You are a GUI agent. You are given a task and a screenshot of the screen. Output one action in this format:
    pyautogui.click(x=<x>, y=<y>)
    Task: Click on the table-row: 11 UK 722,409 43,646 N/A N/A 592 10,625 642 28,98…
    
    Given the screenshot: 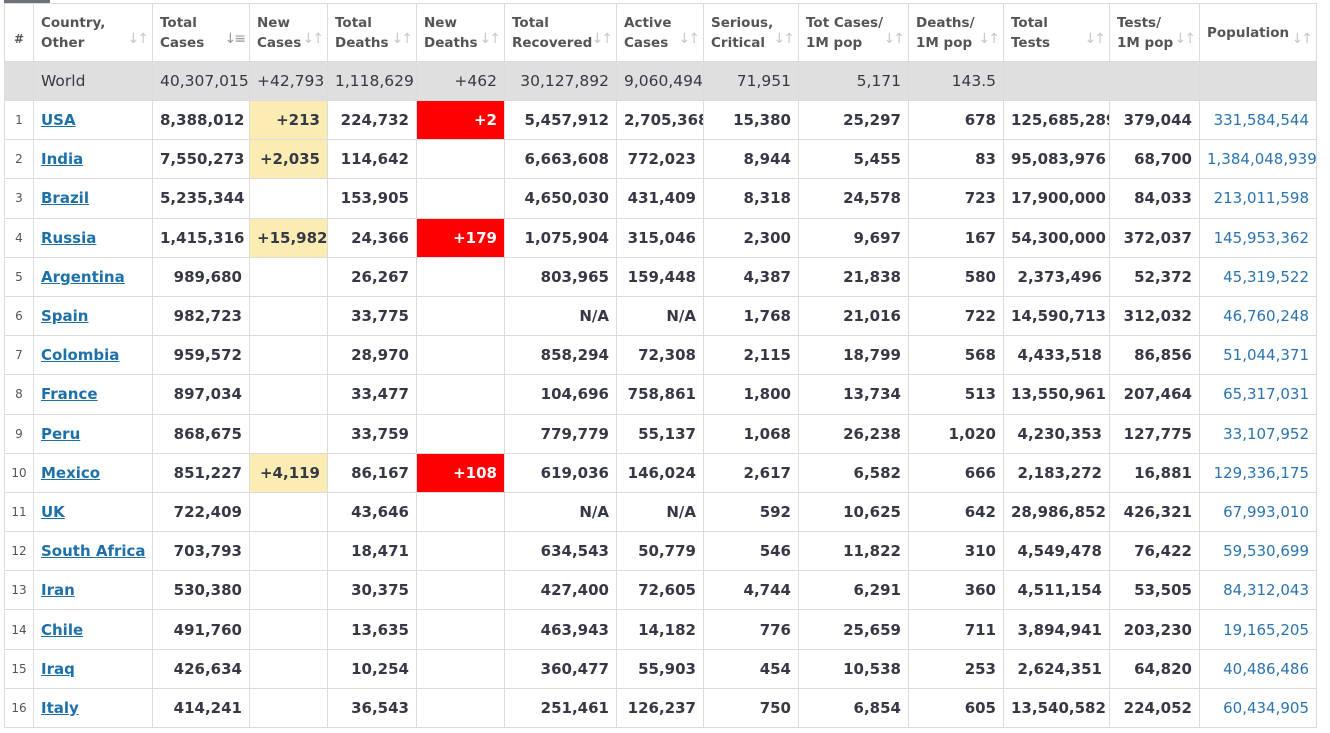 What is the action you would take?
    pyautogui.click(x=660, y=512)
    